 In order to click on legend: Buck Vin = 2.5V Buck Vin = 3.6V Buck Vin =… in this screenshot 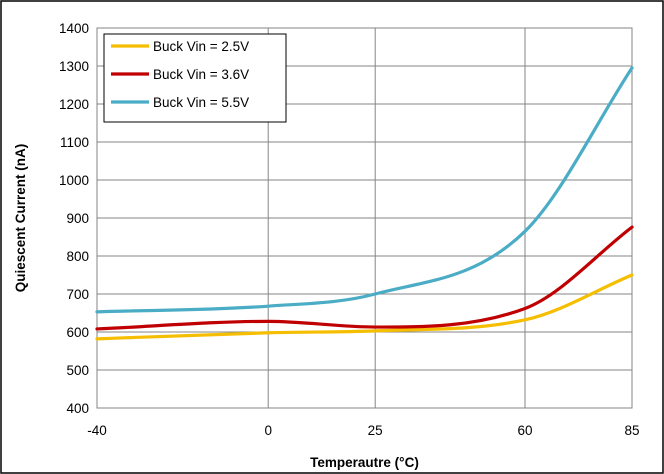, I will do `click(195, 78)`.